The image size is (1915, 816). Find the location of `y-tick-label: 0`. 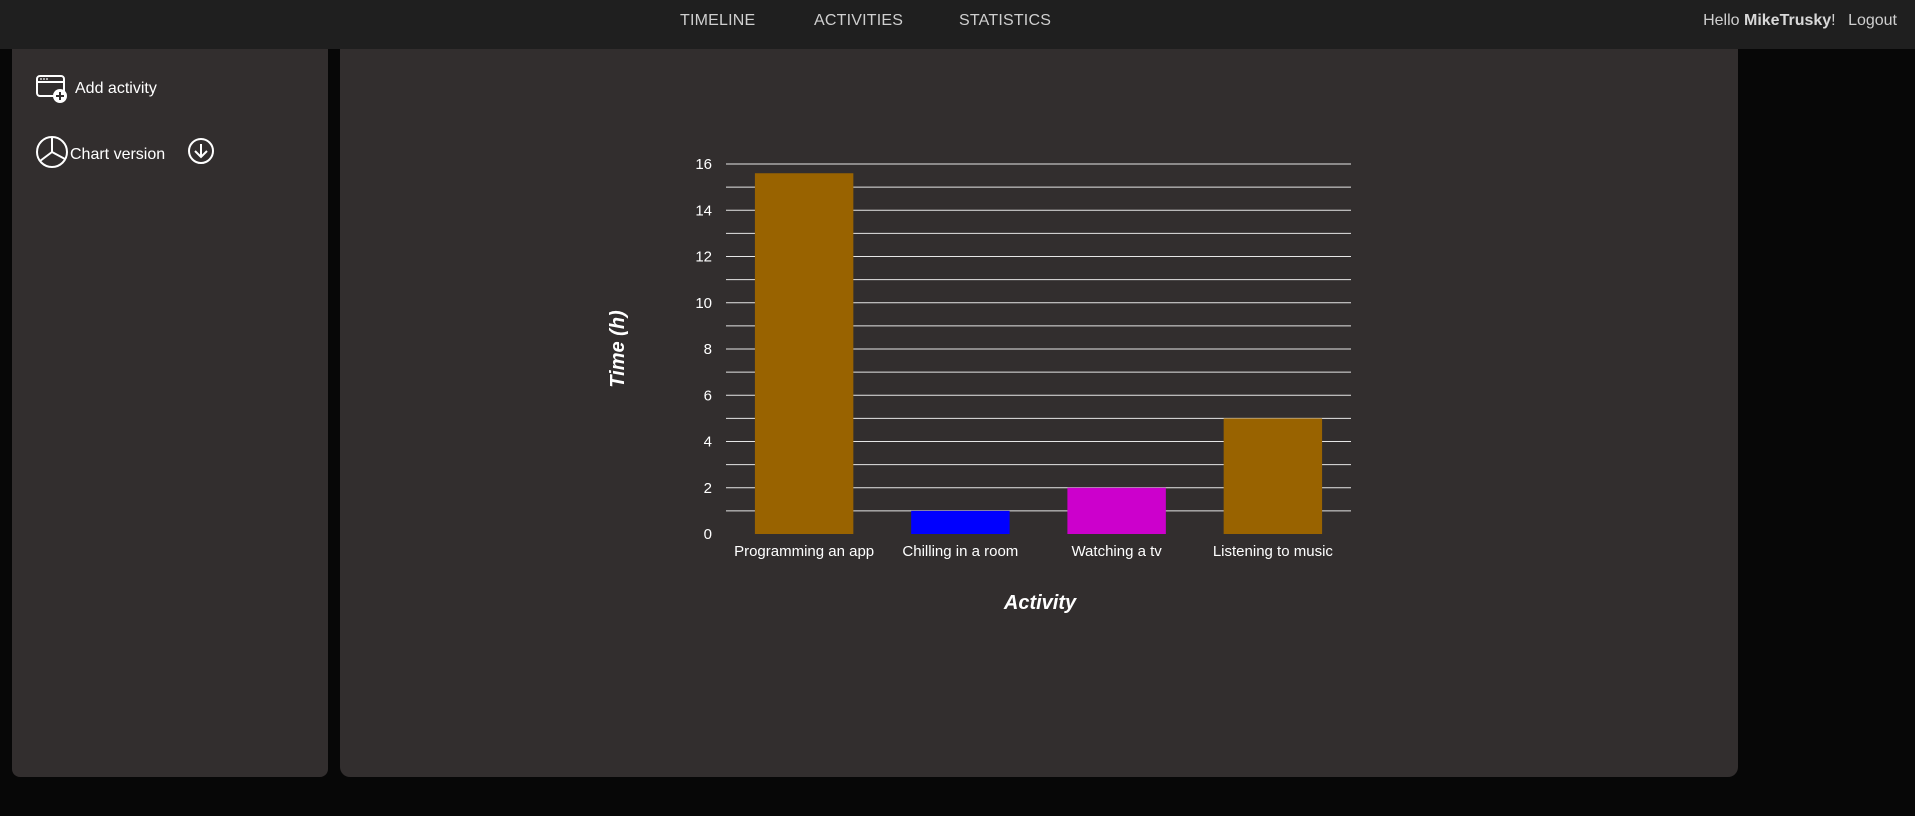

y-tick-label: 0 is located at coordinates (708, 534).